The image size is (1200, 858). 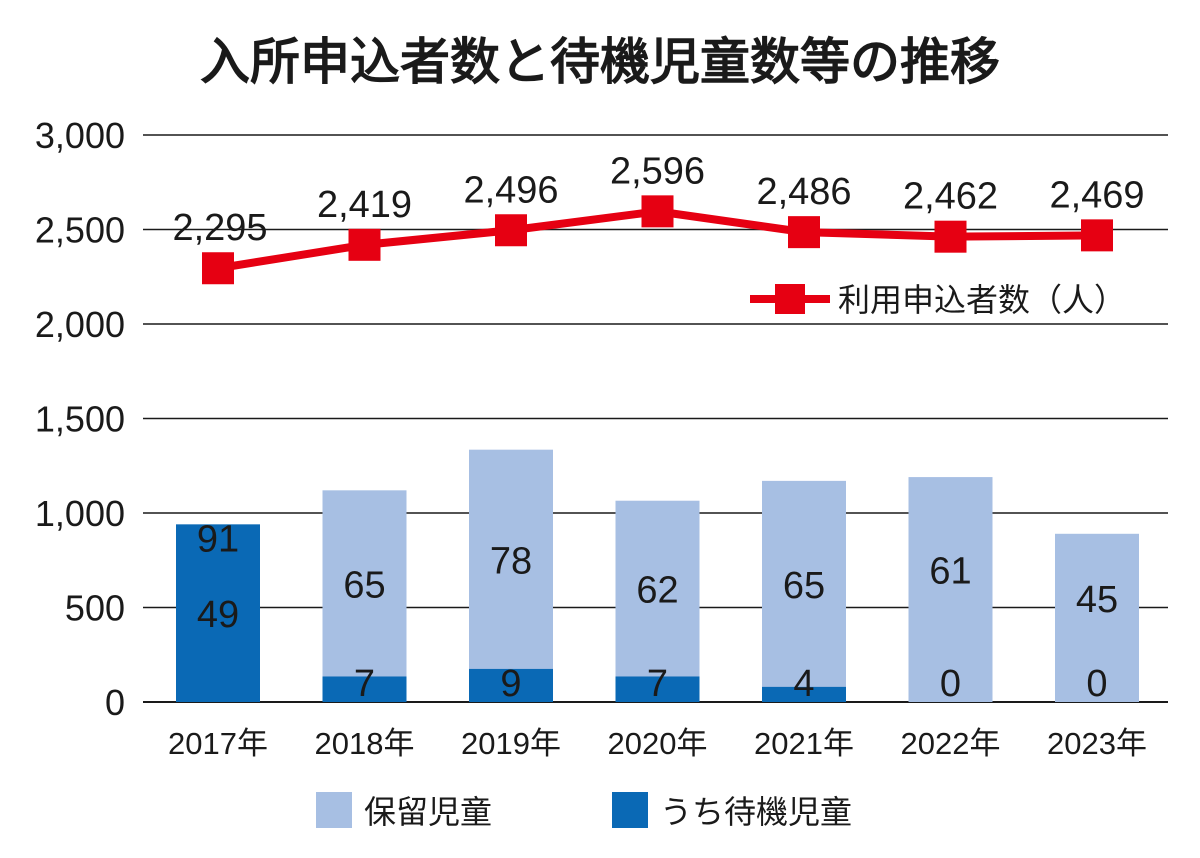 I want to click on bar-pending-label: 61, so click(x=950, y=572).